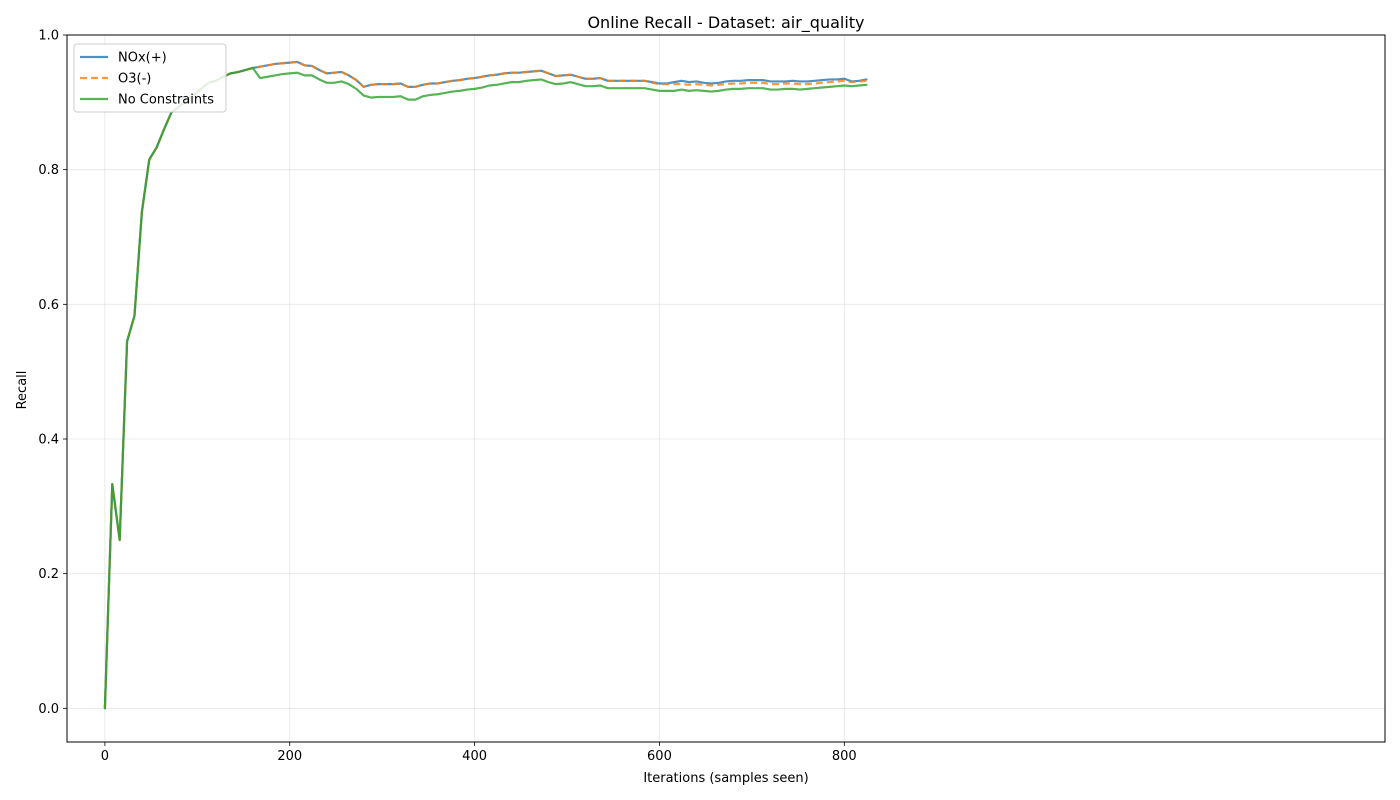 The height and width of the screenshot is (800, 1400). What do you see at coordinates (289, 756) in the screenshot?
I see `x-tick-label: 200` at bounding box center [289, 756].